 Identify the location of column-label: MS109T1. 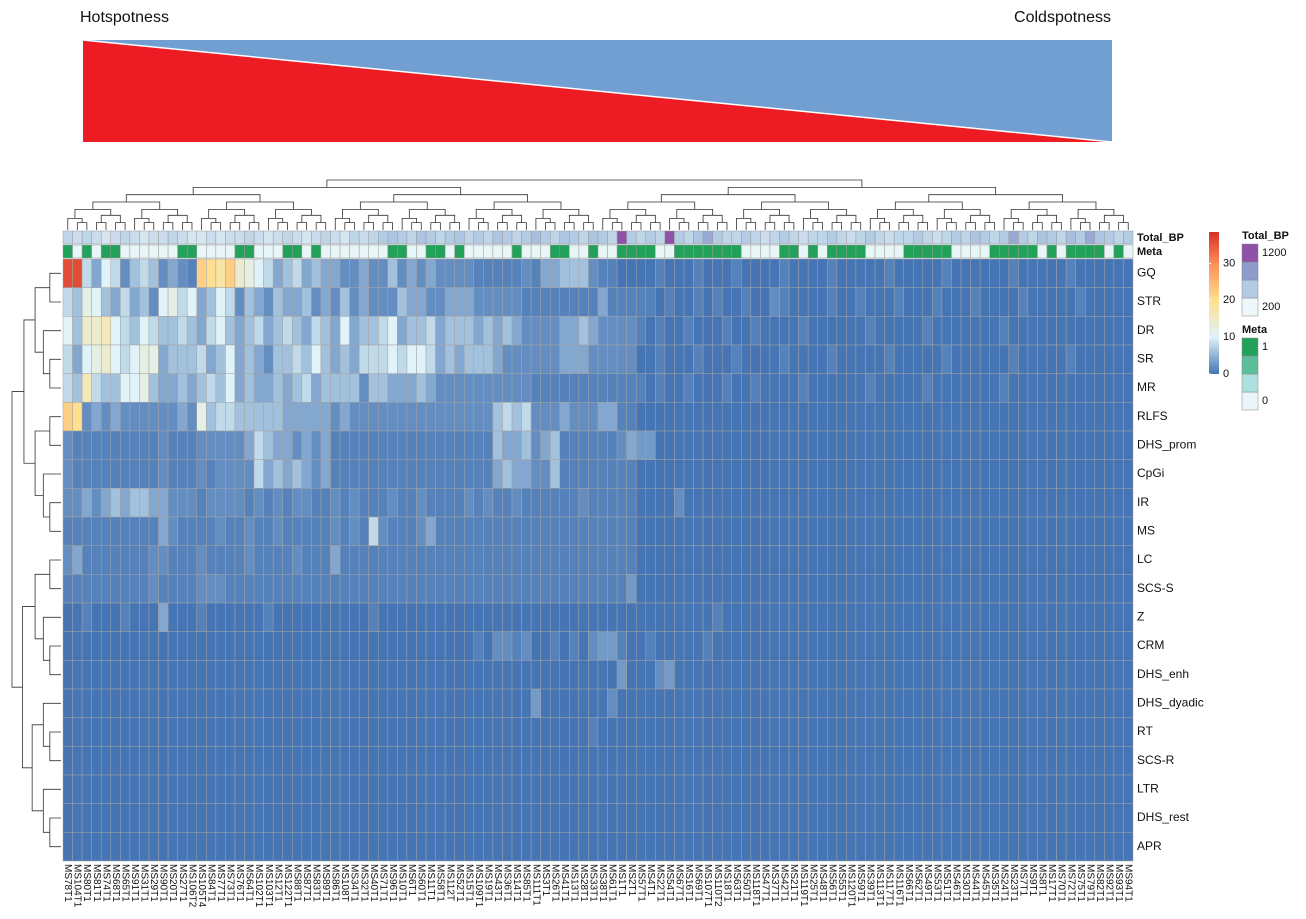
(478, 886).